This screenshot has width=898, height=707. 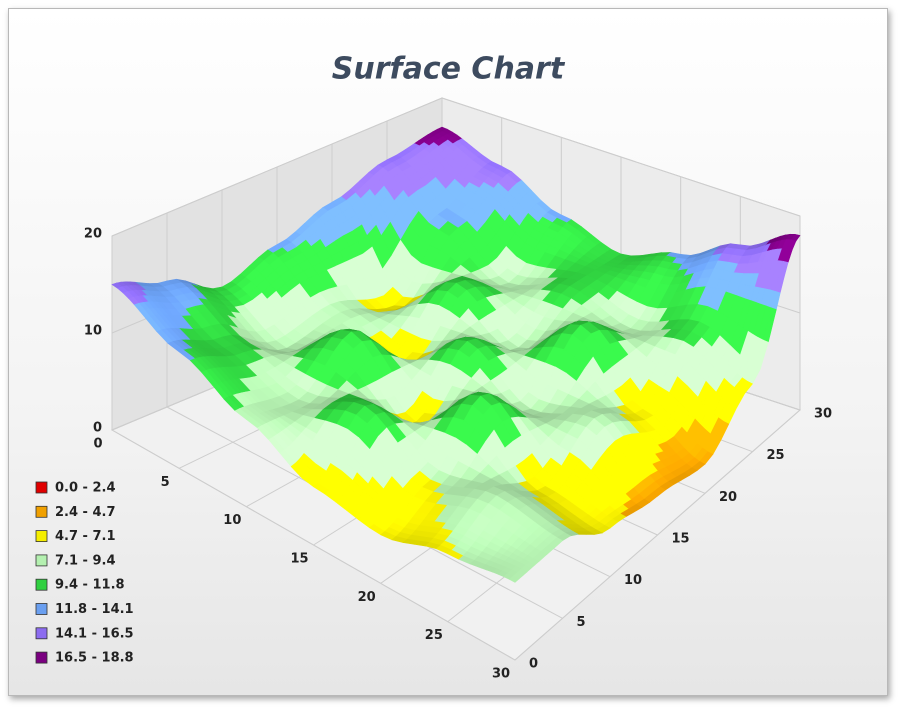 I want to click on x-tick-label: 25, so click(x=434, y=635).